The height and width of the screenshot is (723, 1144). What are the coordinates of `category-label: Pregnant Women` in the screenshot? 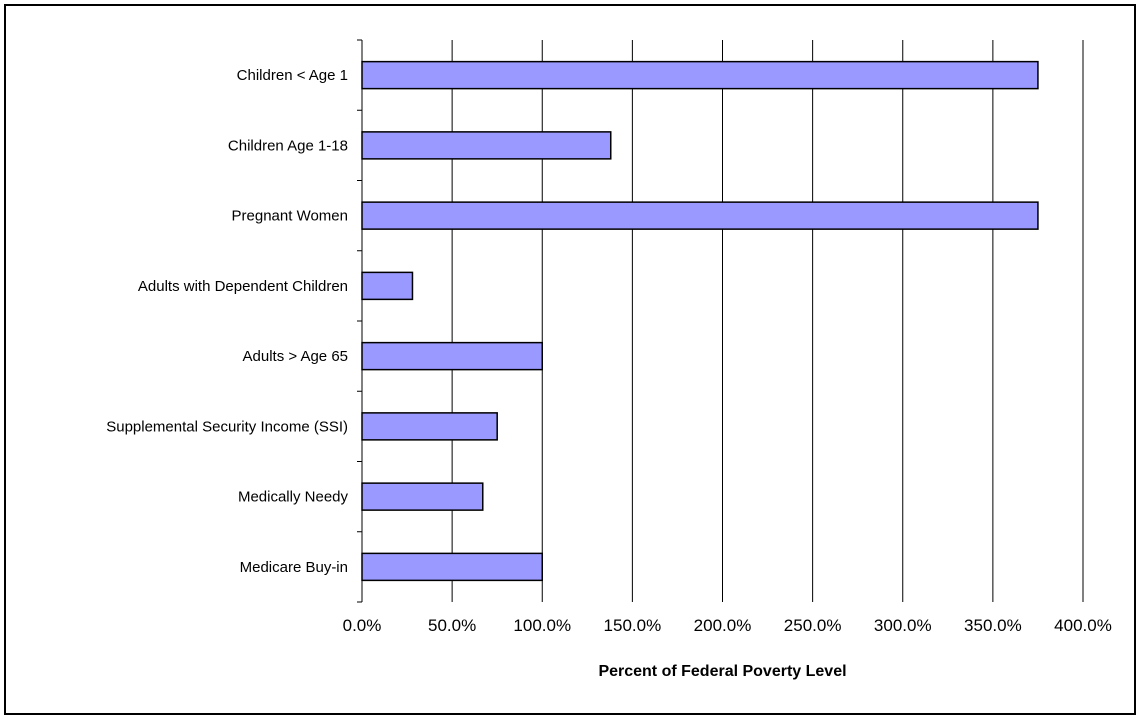 It's located at (290, 216).